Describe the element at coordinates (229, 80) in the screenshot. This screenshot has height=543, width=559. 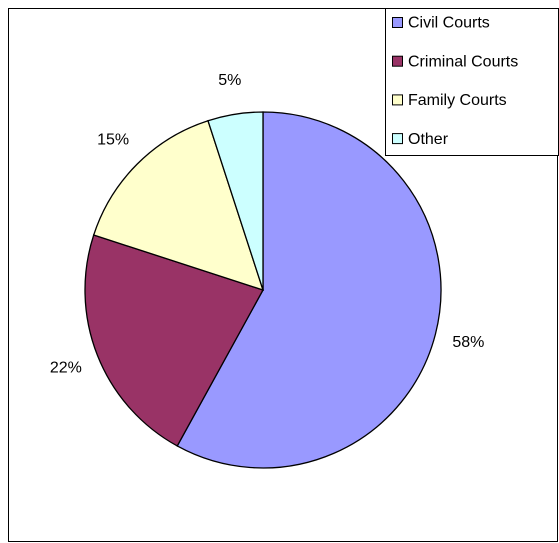
I see `data-label: 5%` at that location.